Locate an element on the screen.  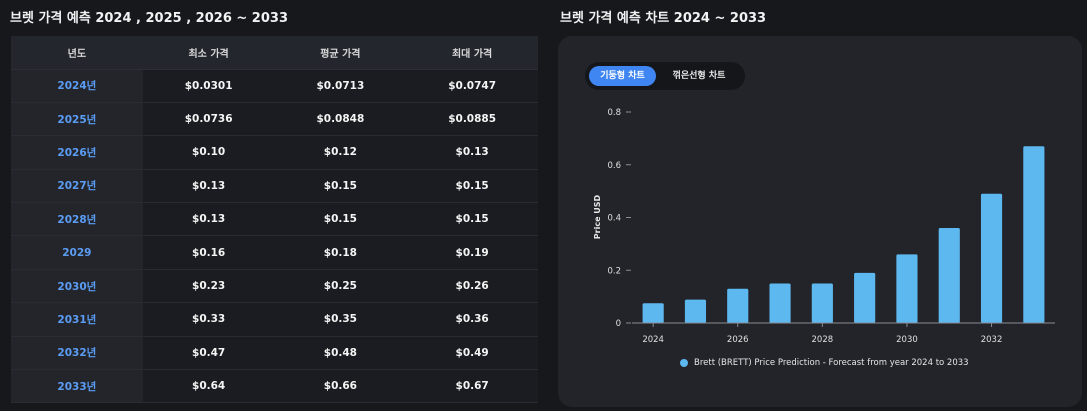
max-price-cell: $0.13 is located at coordinates (472, 152).